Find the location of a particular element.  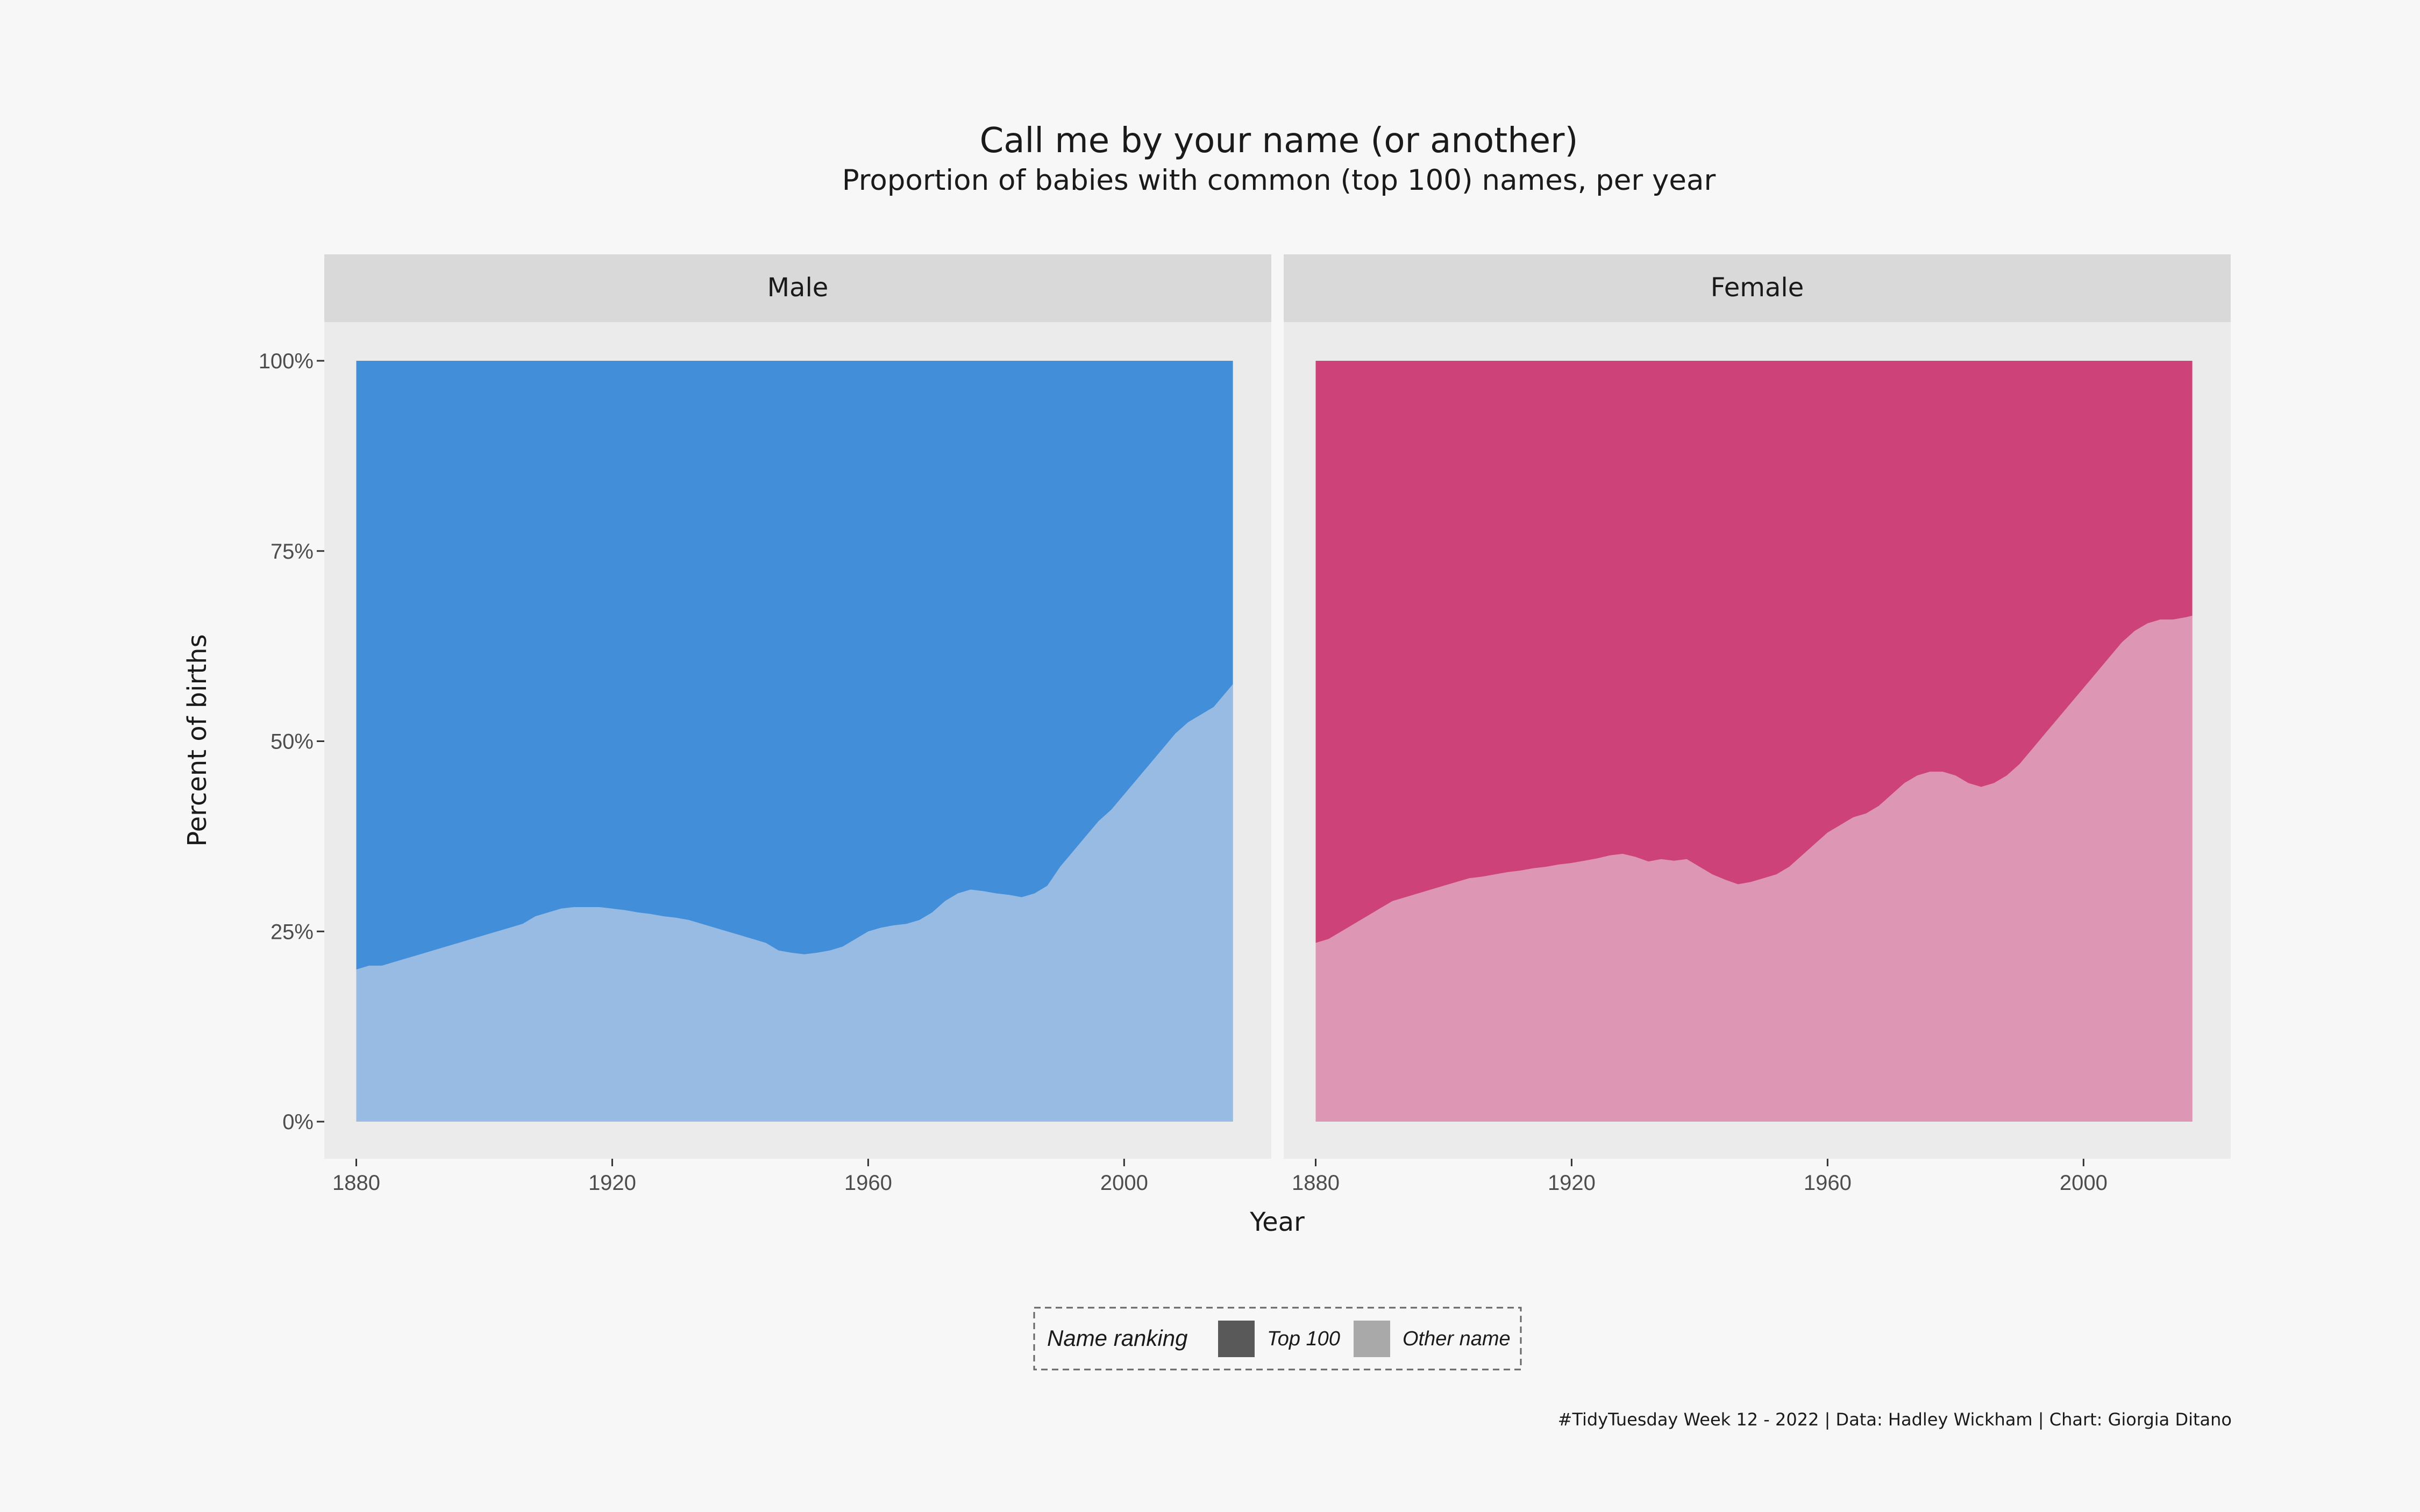

legend-label-top100: Top 100 is located at coordinates (1304, 1339).